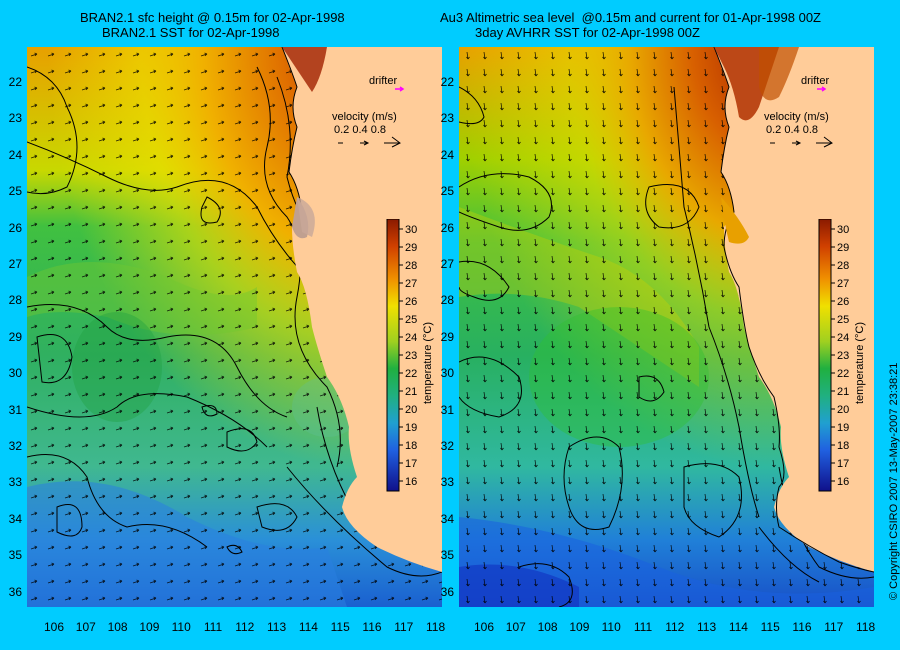 This screenshot has height=650, width=900. I want to click on left-velocity-label: velocity (m/s), so click(364, 117).